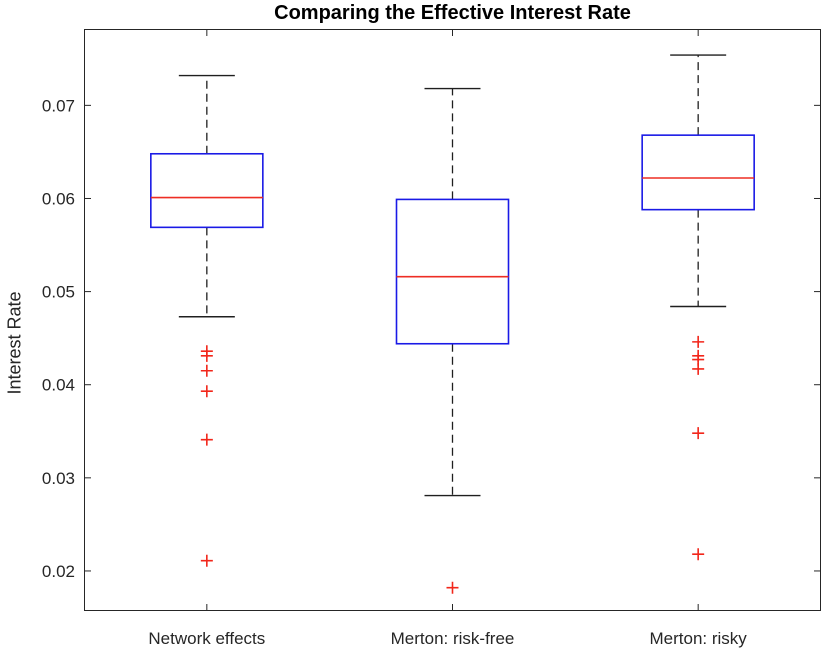  What do you see at coordinates (206, 638) in the screenshot?
I see `x-category-label: Network effects` at bounding box center [206, 638].